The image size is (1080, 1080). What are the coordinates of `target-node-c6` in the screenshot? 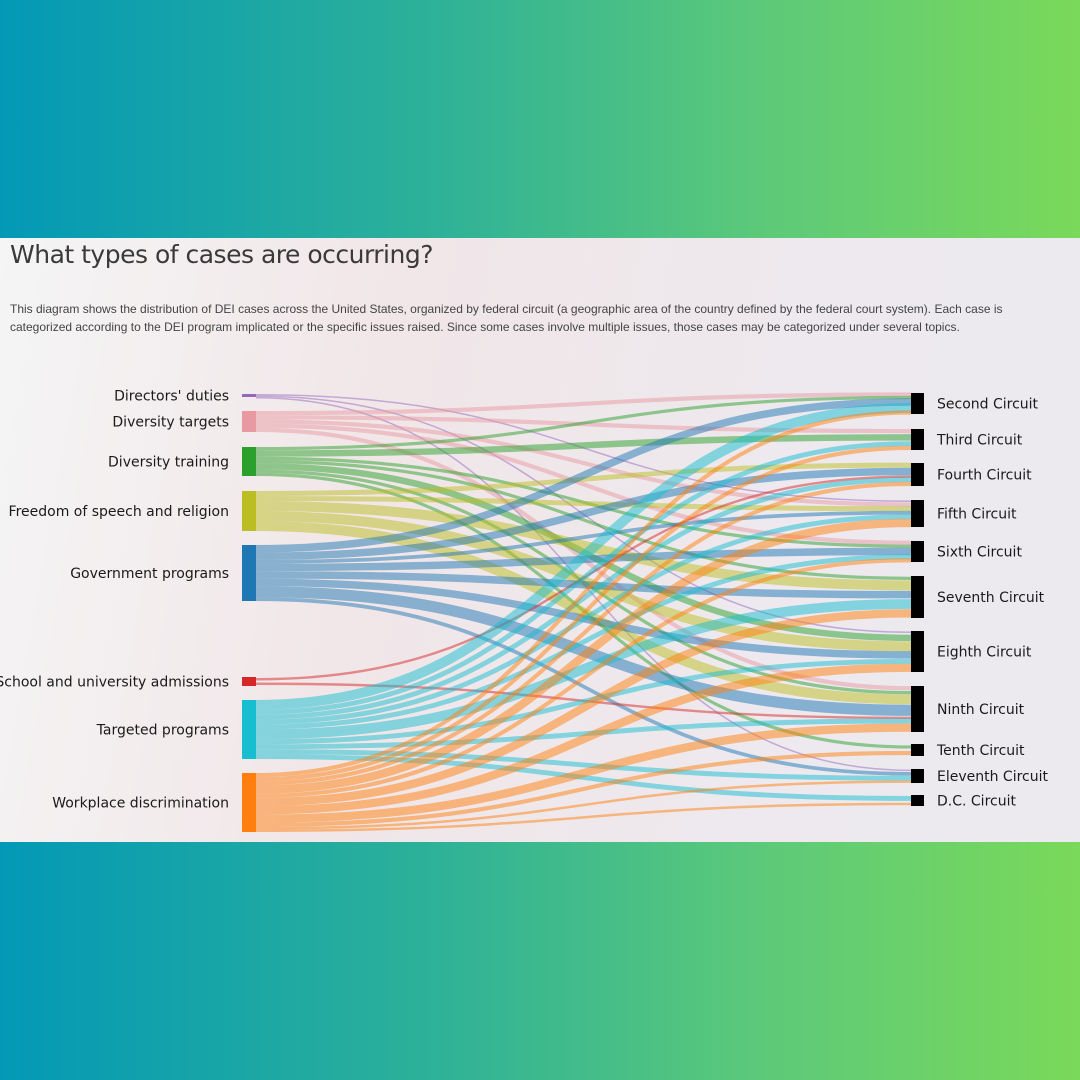 It's located at (917, 551).